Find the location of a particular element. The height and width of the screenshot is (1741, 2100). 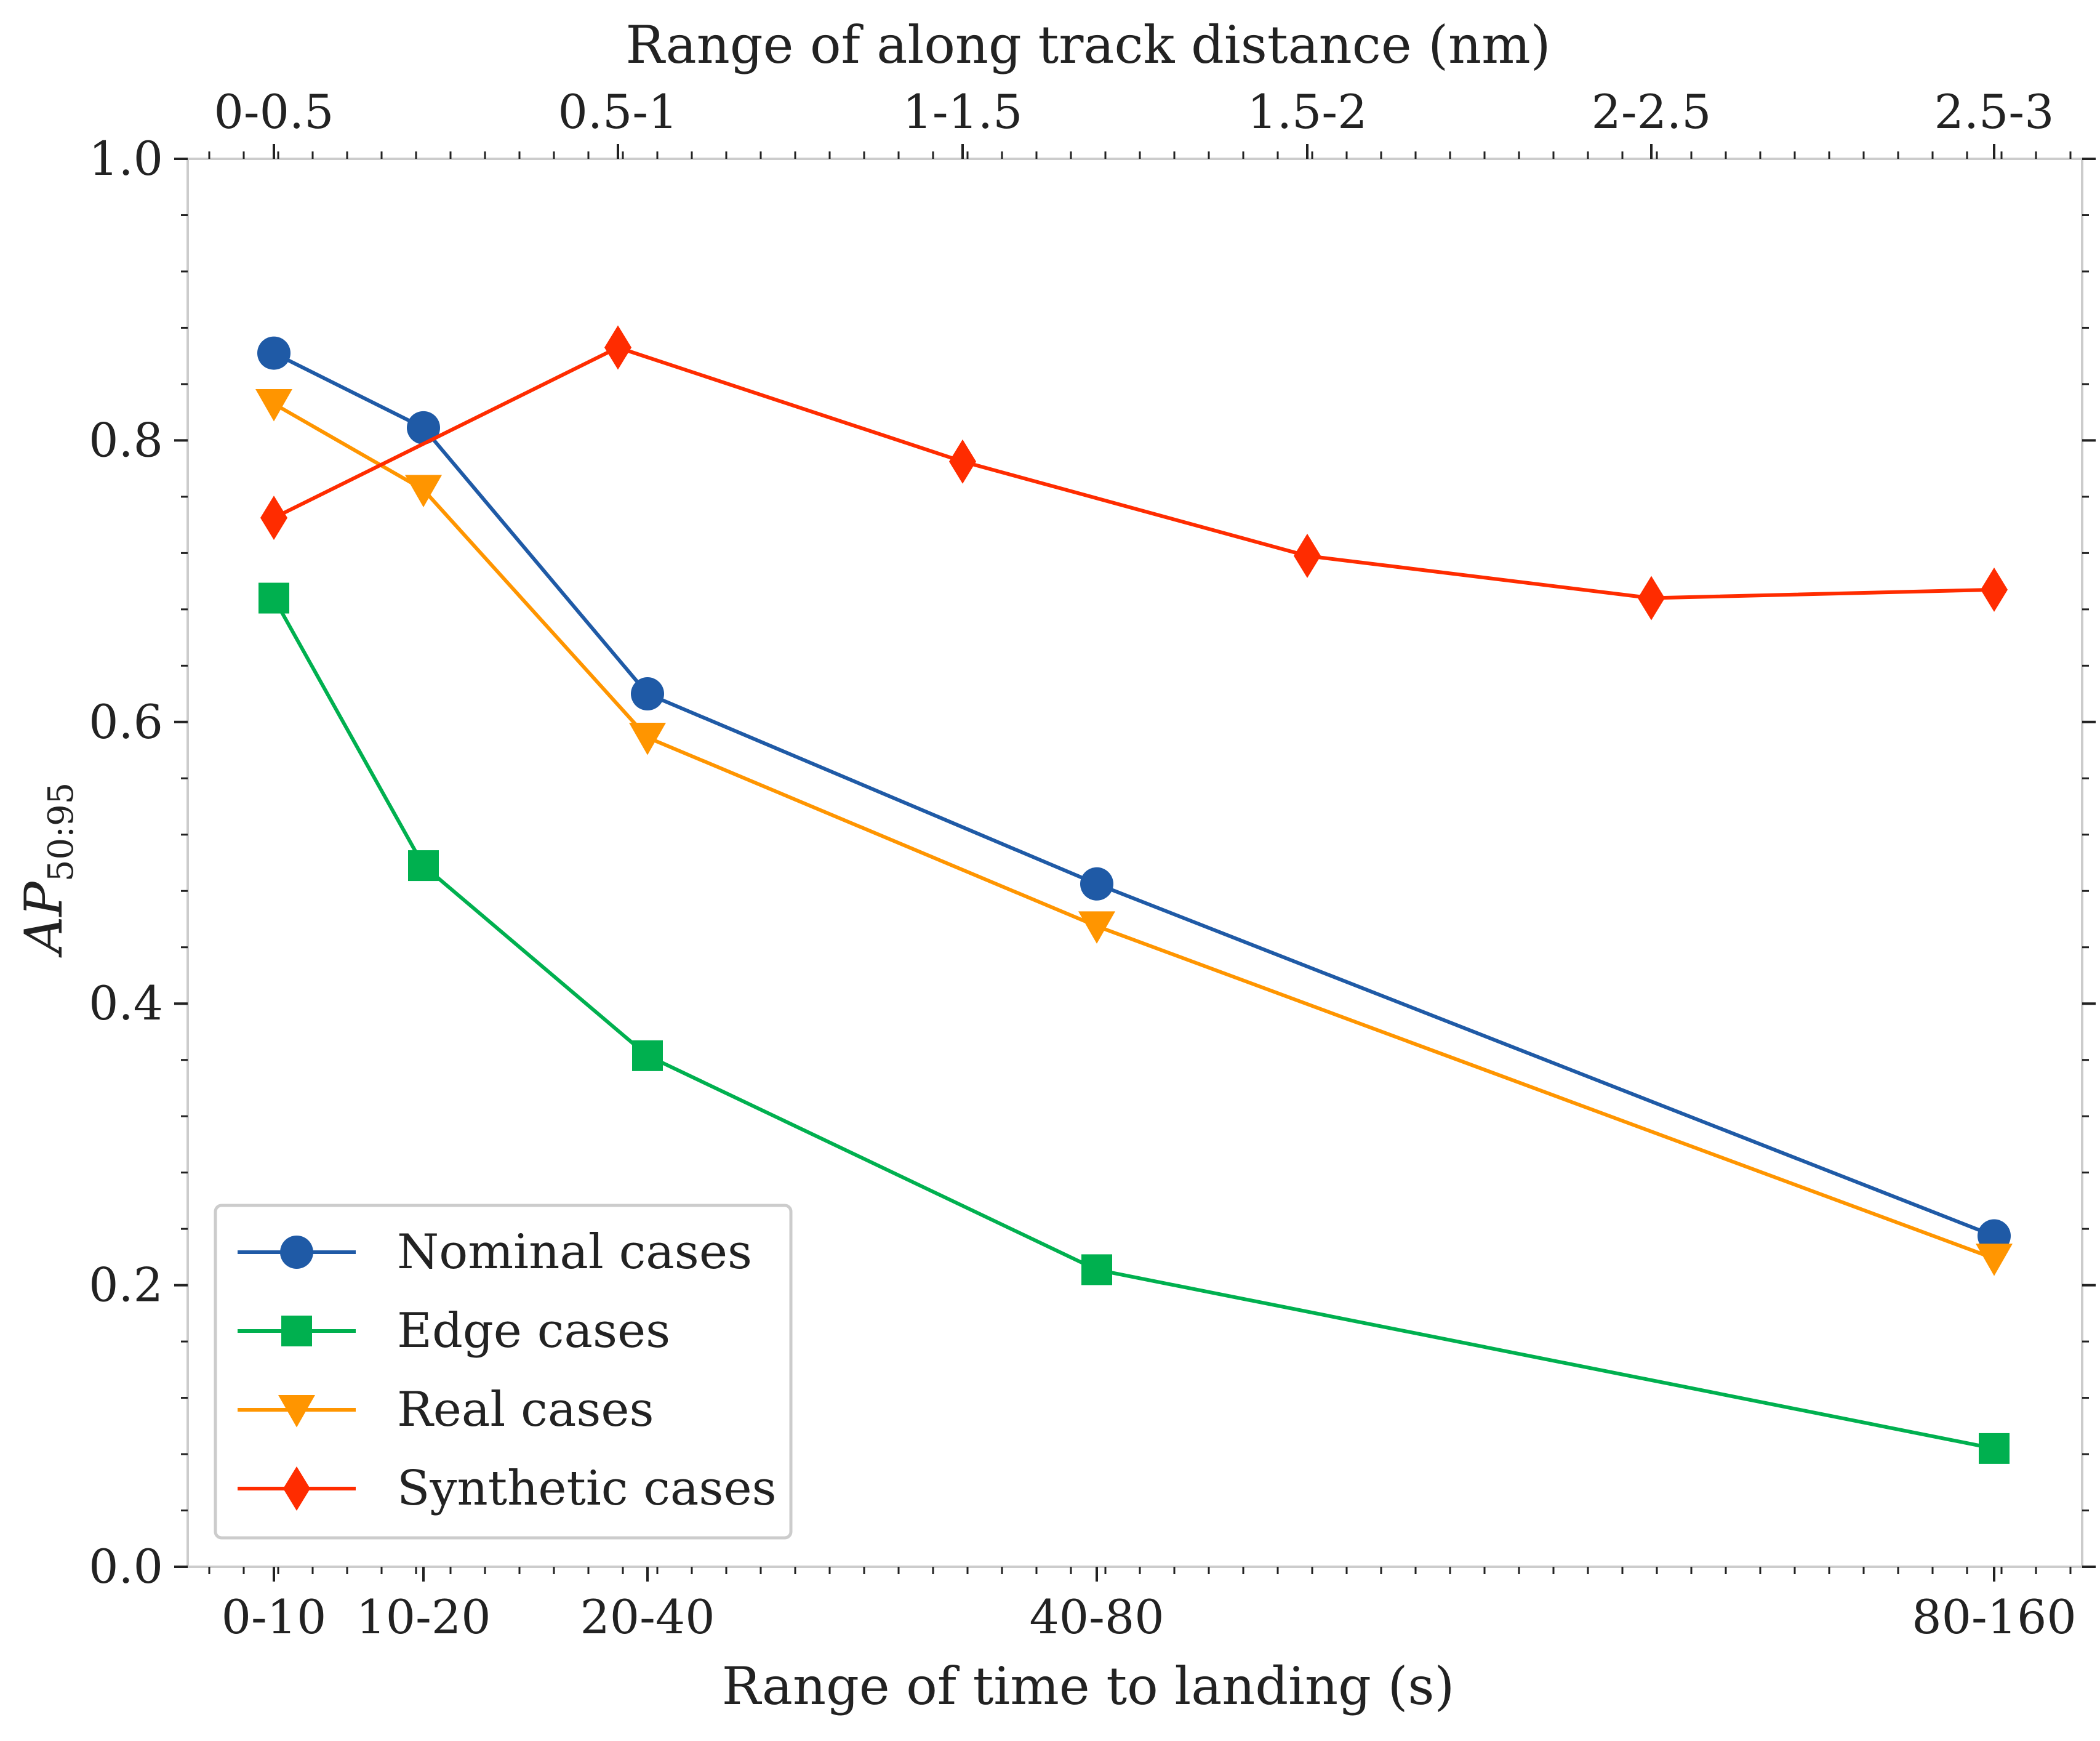

top-axis-title: Range of along track distance (nm) is located at coordinates (1087, 45).